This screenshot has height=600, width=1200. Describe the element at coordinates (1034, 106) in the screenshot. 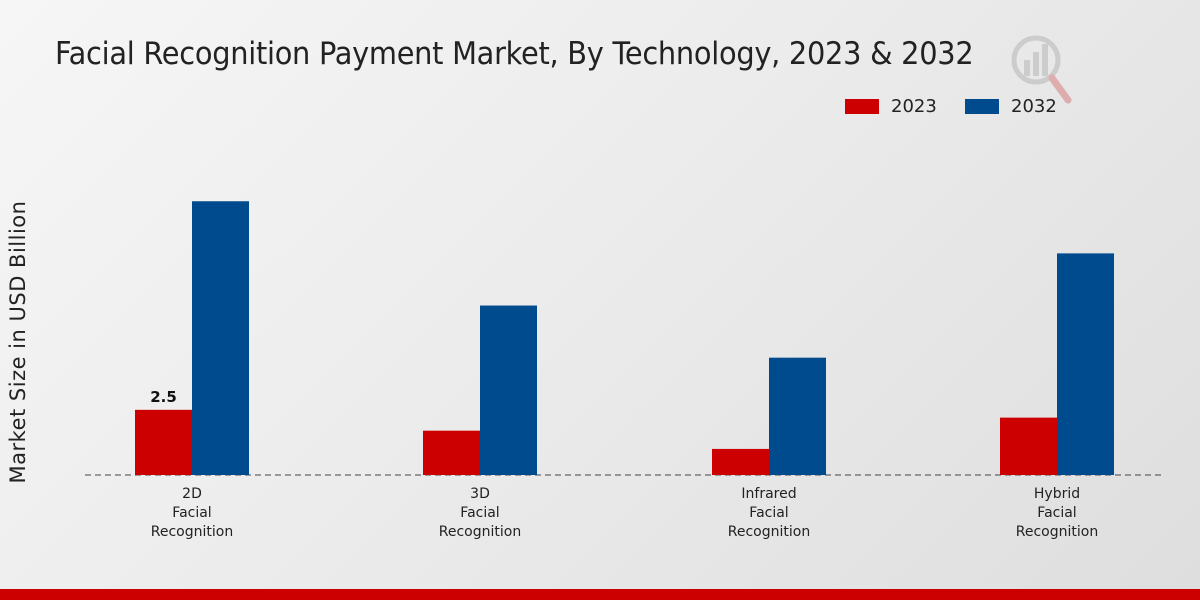

I see `legend-label-2032: 2032` at that location.